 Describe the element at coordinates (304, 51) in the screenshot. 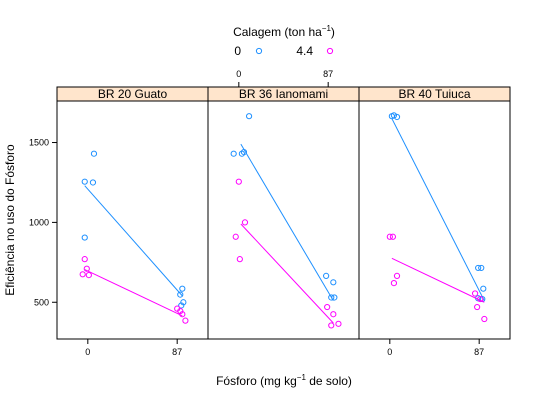

I see `legend-label-1: 4.4` at that location.